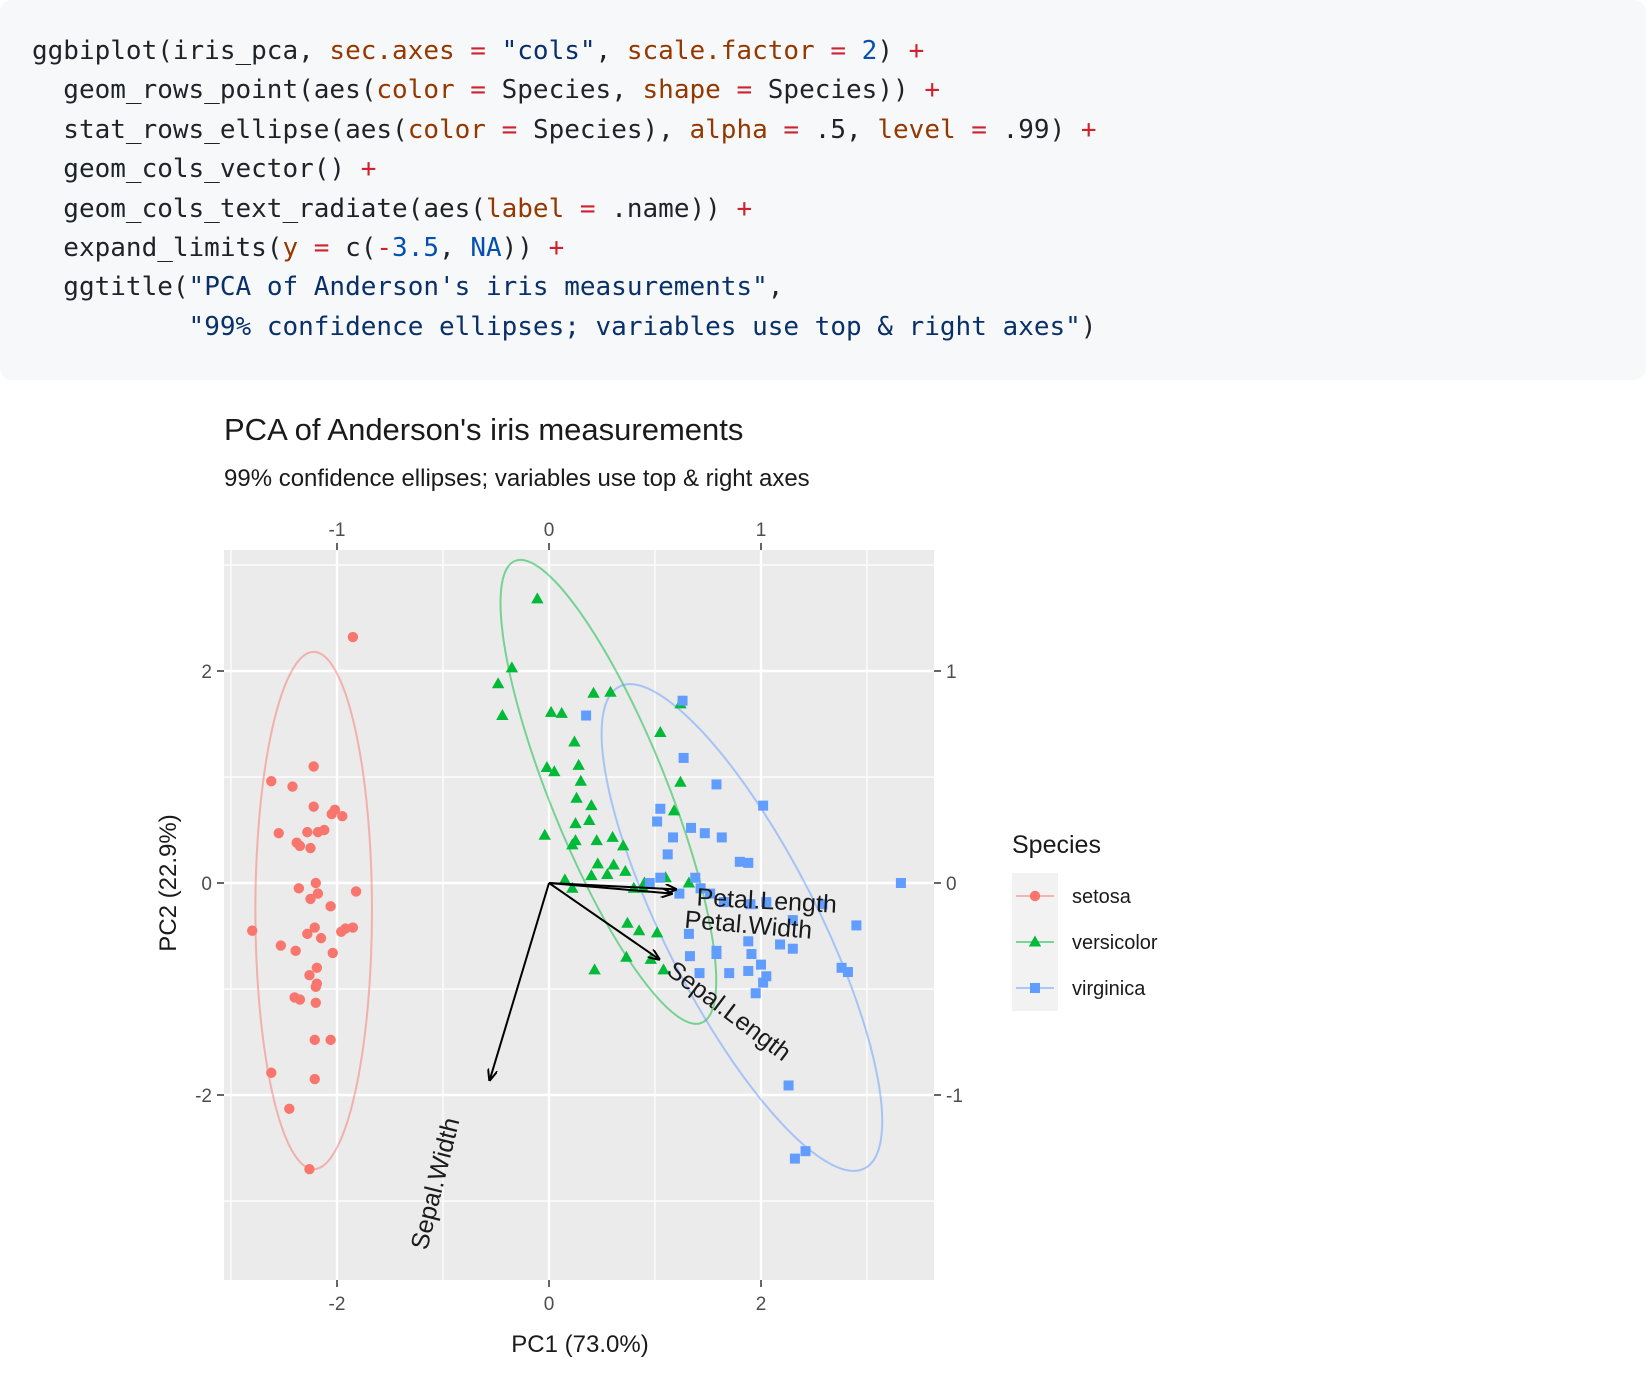 The width and height of the screenshot is (1646, 1392). I want to click on code-token: scale.factor, so click(720, 51).